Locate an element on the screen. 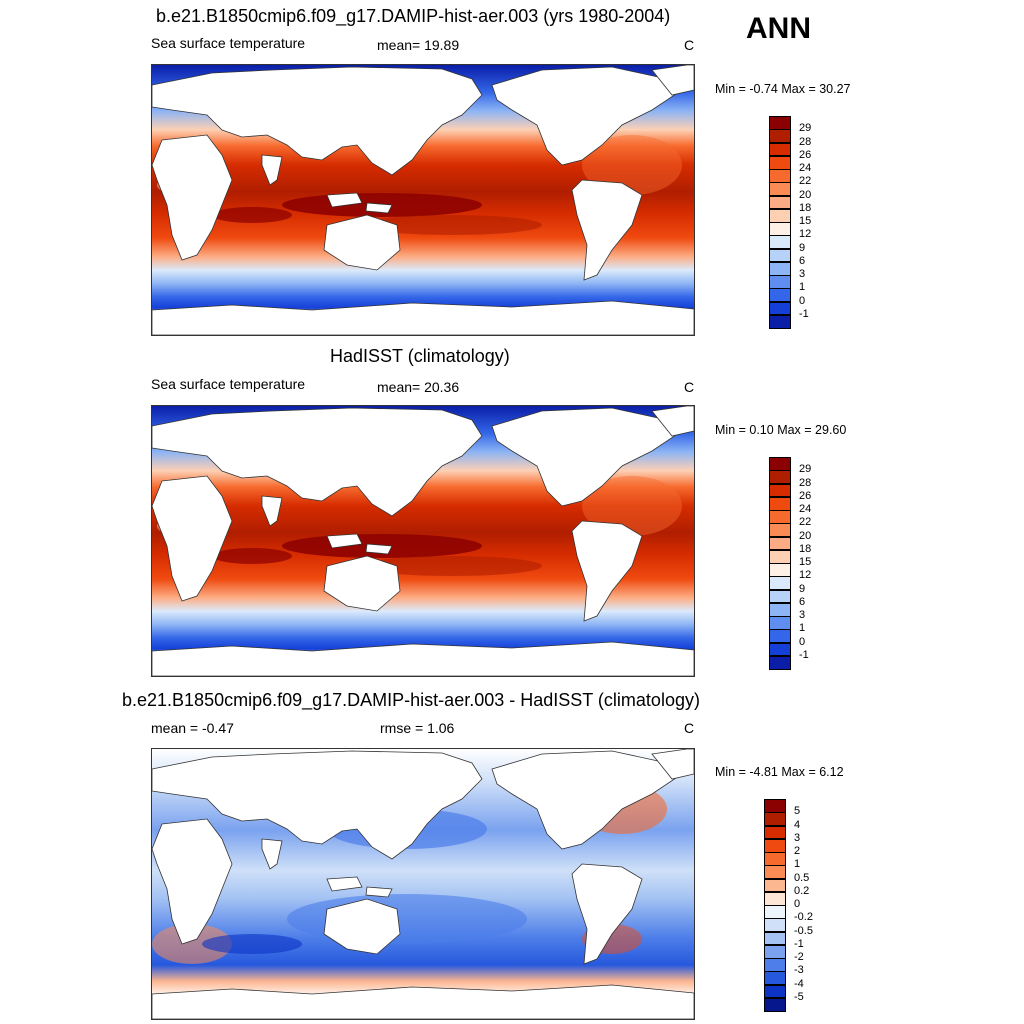  panel-3-colorbar: 5 4 3 2 1 0.5 0.2 0 -0.2 -0.5 -1 -2 -3 -4 -5 is located at coordinates (794, 905).